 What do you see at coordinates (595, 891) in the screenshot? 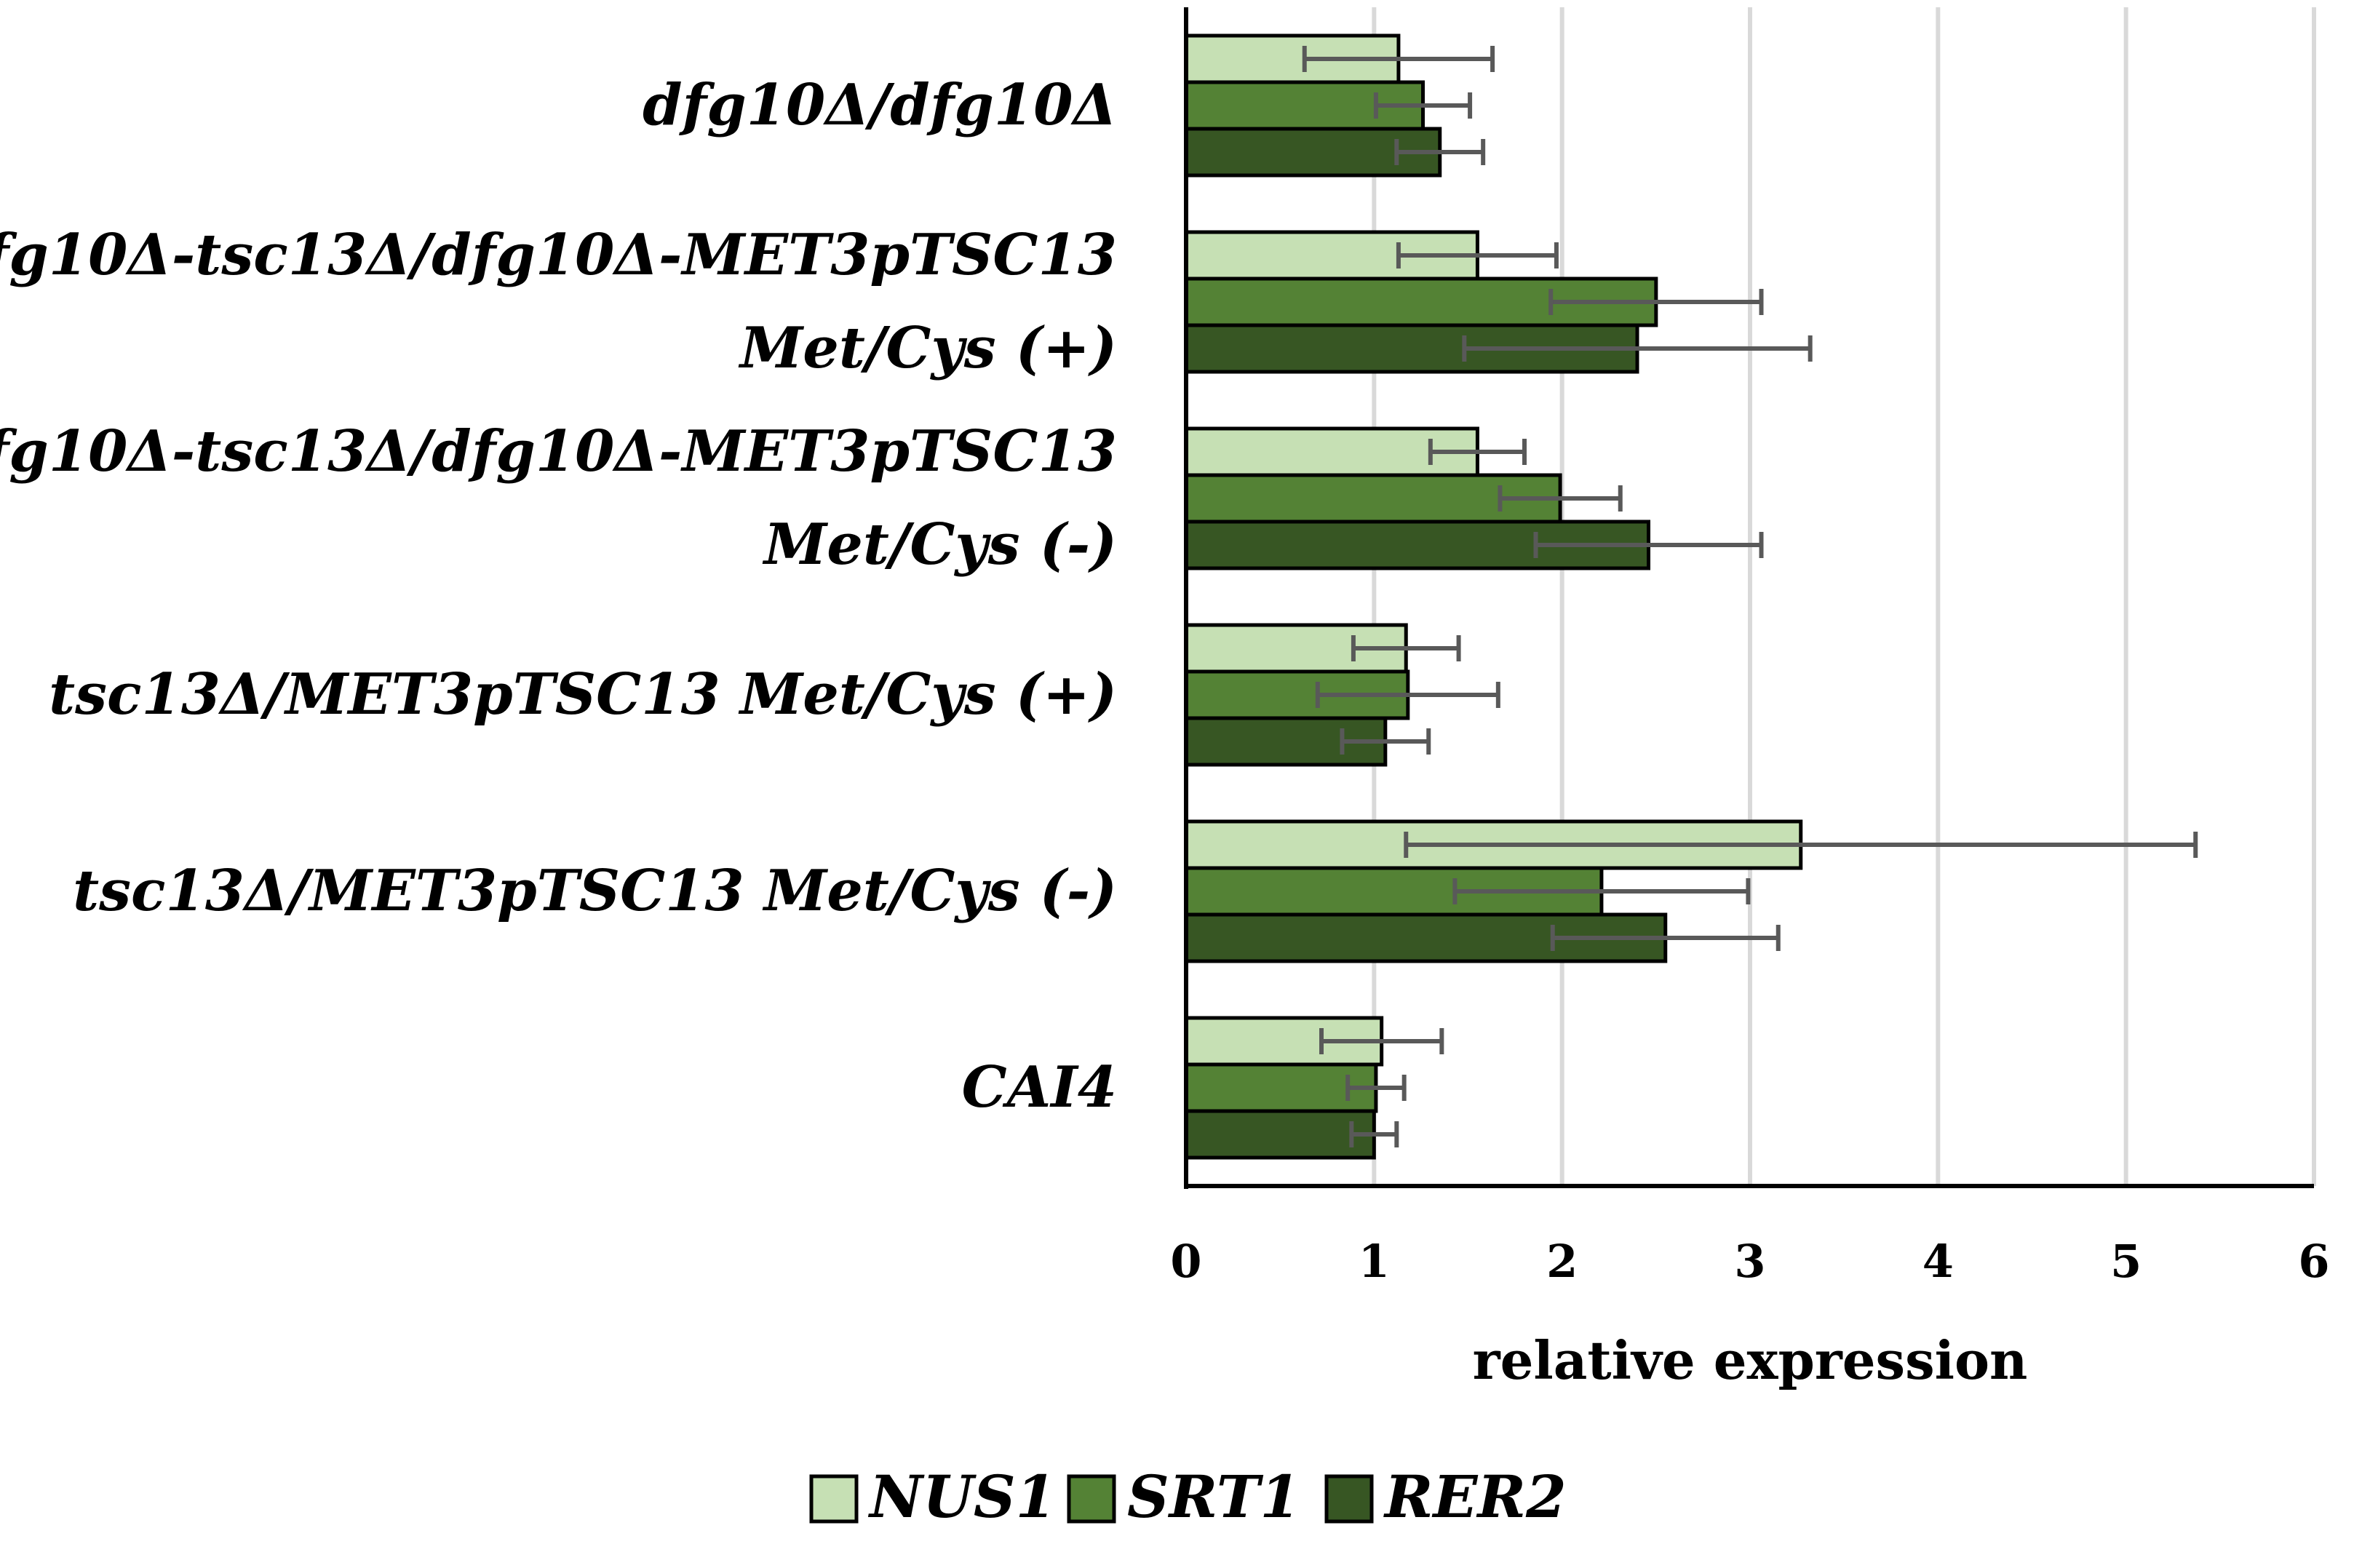
I see `category-label: tsc13Δ/MET3pTSC13 Met/Cys (-)` at bounding box center [595, 891].